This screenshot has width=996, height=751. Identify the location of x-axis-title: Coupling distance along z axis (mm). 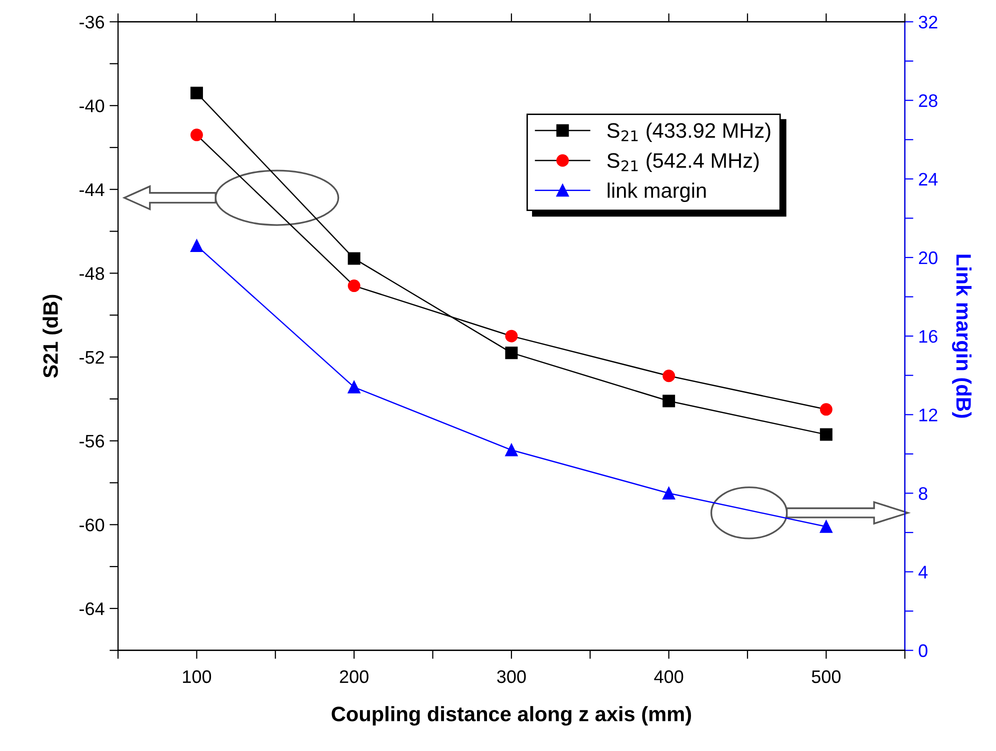
(511, 716).